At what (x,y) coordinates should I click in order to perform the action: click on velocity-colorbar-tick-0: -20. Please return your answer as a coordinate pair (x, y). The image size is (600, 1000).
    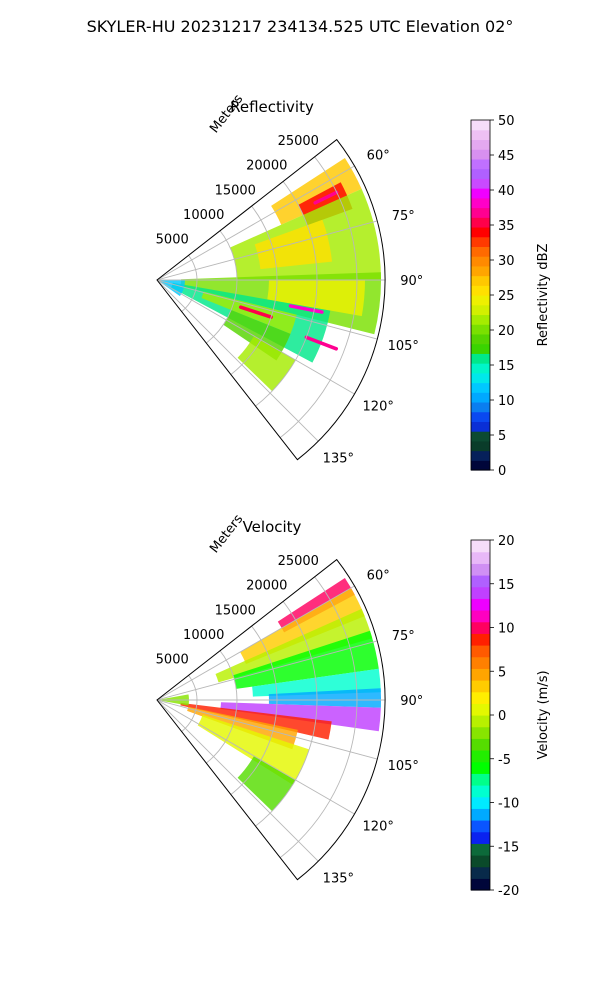
    Looking at the image, I should click on (508, 891).